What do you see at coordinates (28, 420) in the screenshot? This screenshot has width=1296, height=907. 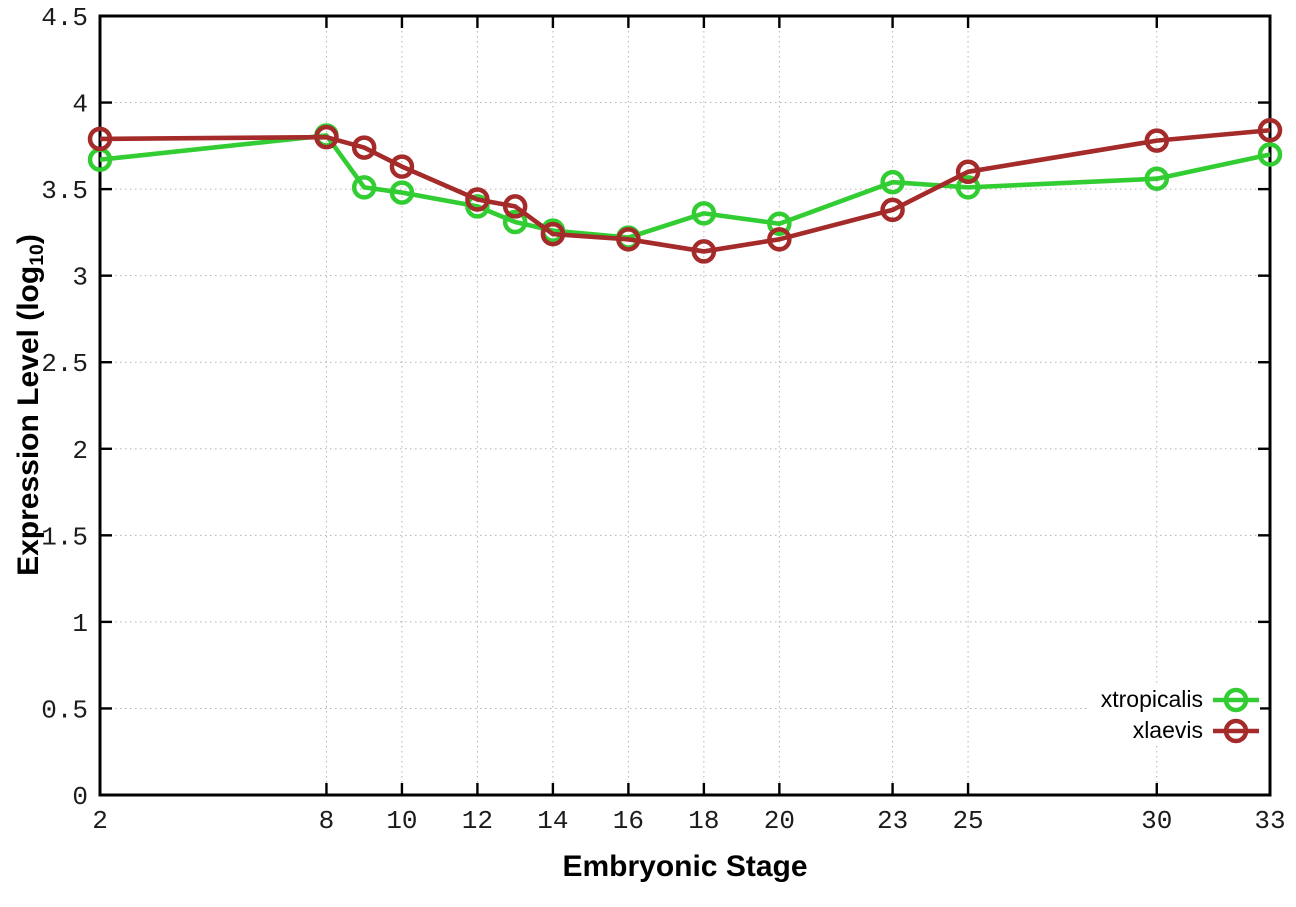 I see `y-axis-title-text: Expression Level (log` at bounding box center [28, 420].